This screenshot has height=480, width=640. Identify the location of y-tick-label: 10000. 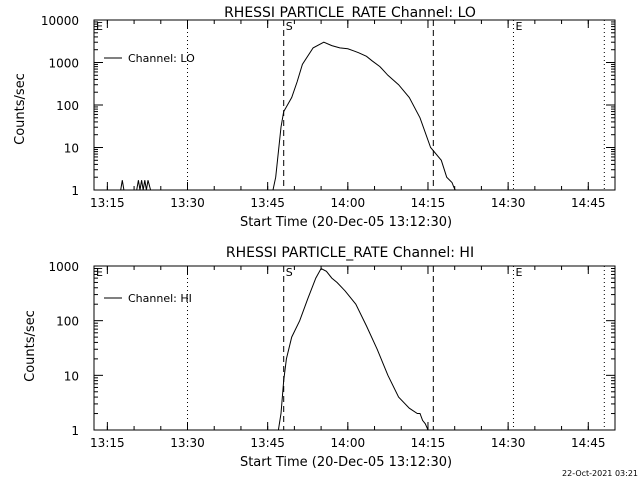
(60, 21).